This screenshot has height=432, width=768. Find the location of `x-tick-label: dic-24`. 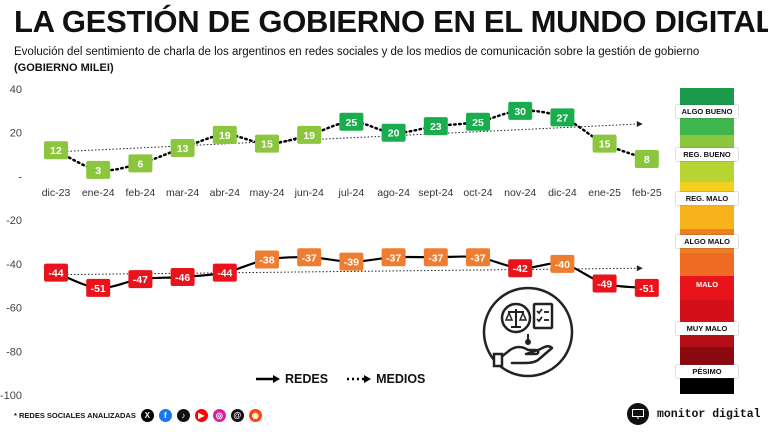

x-tick-label: dic-24 is located at coordinates (562, 193).